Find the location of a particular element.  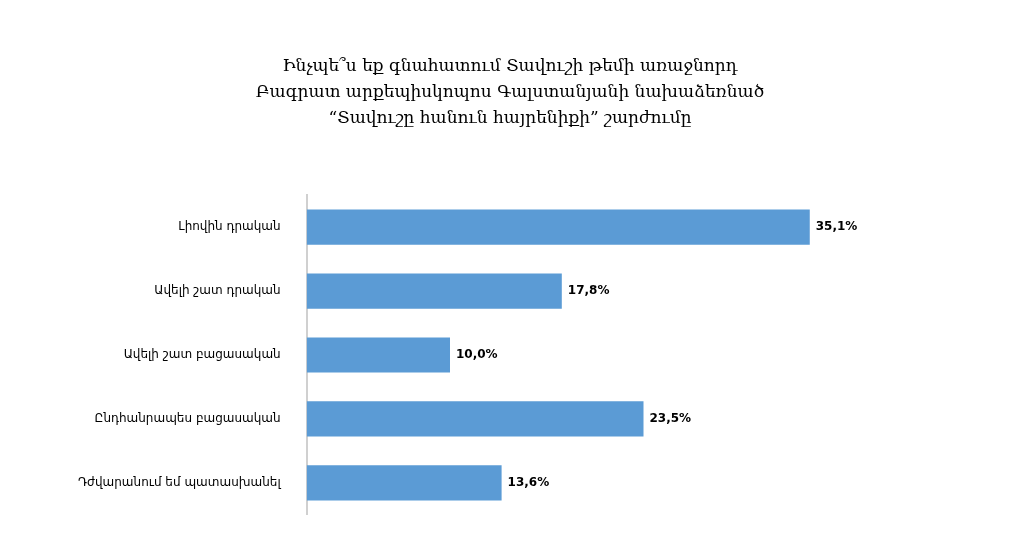

y-tick-label: Ավելի շատ դրական is located at coordinates (217, 290).